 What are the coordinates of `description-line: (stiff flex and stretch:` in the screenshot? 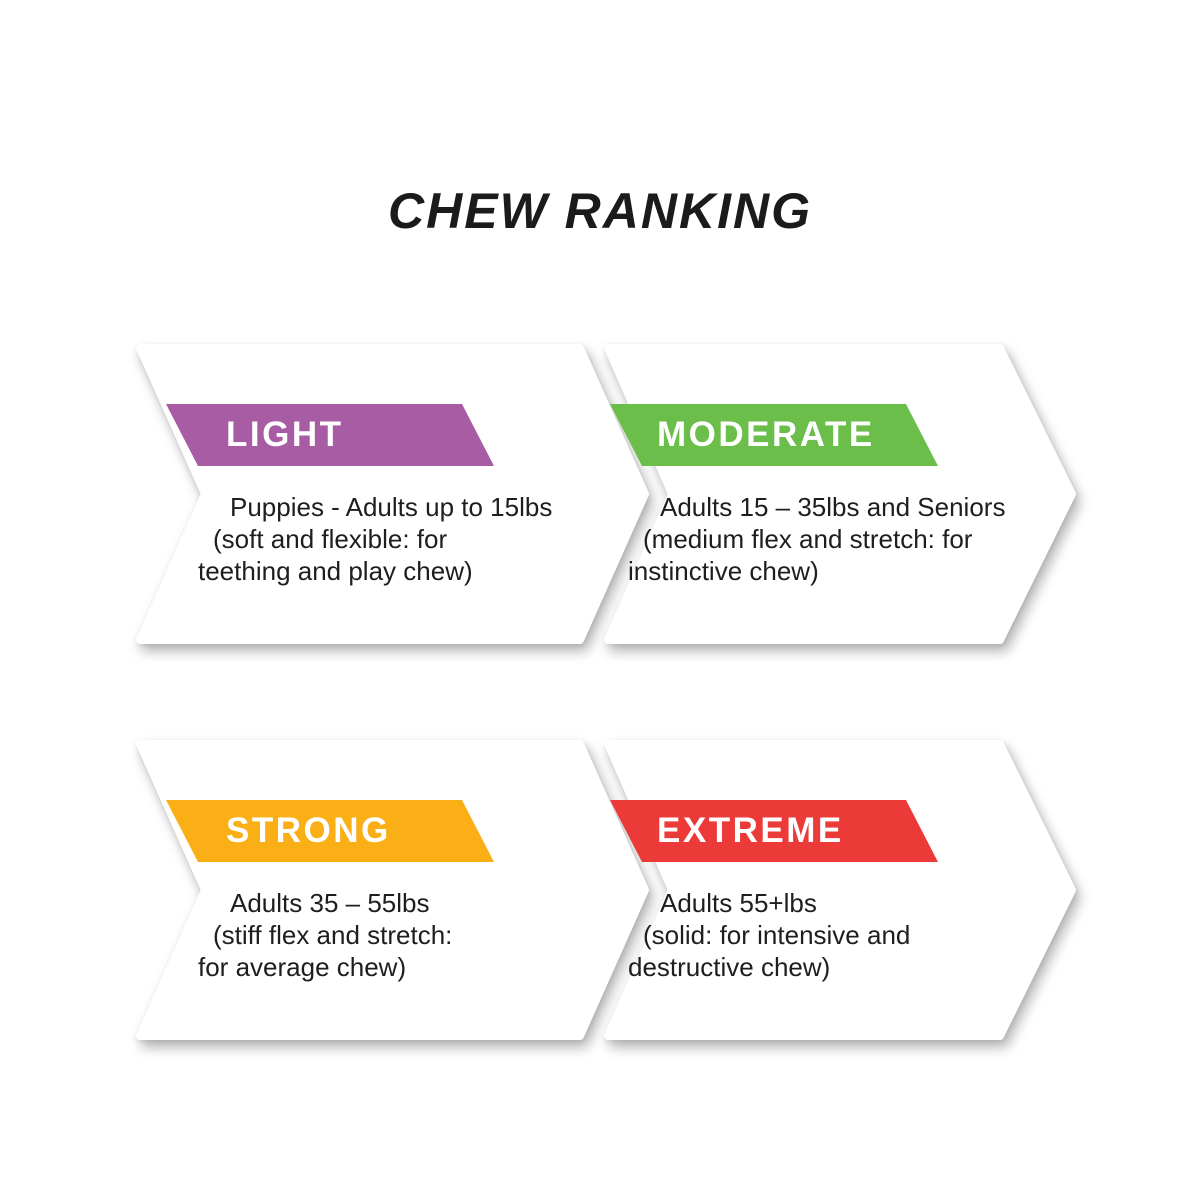 It's located at (333, 935).